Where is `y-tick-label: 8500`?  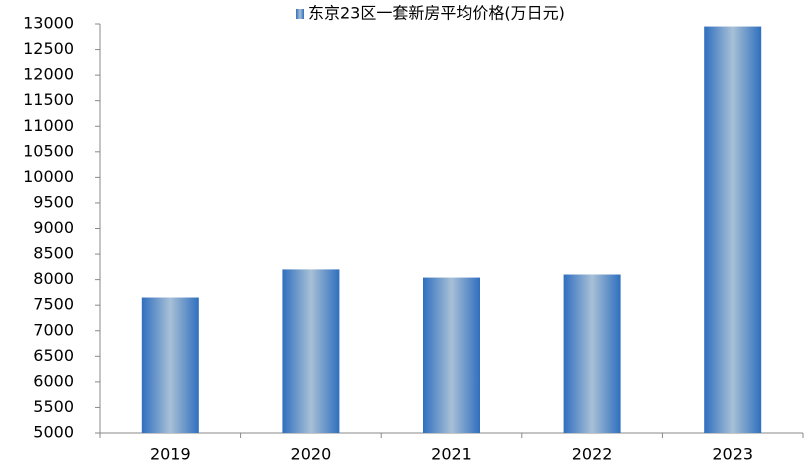 y-tick-label: 8500 is located at coordinates (53, 253).